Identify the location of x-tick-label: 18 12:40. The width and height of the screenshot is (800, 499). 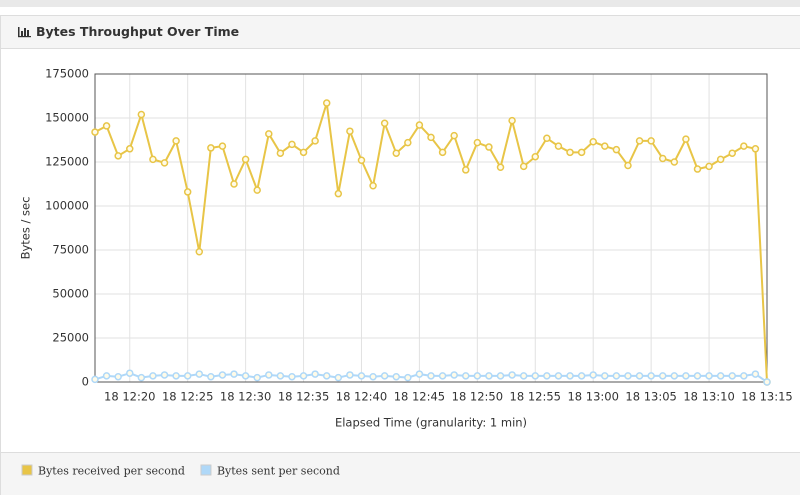
(361, 397).